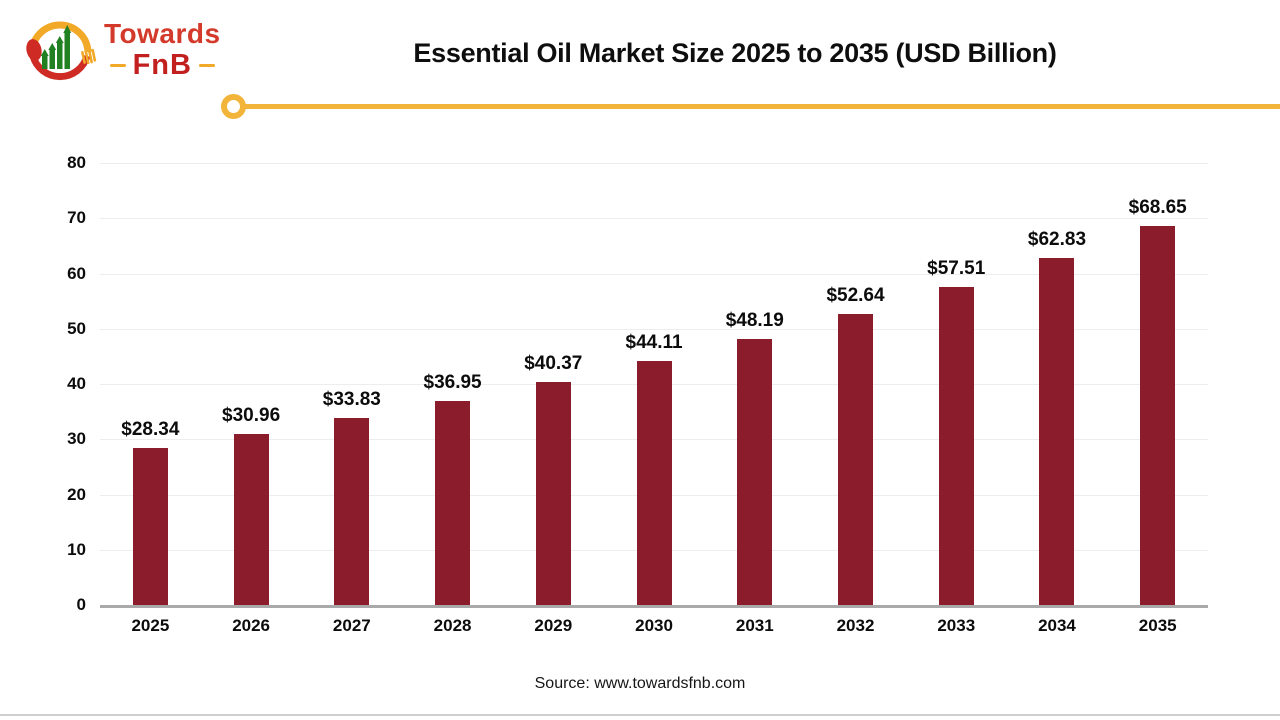  I want to click on y-axis-label: 40, so click(76, 383).